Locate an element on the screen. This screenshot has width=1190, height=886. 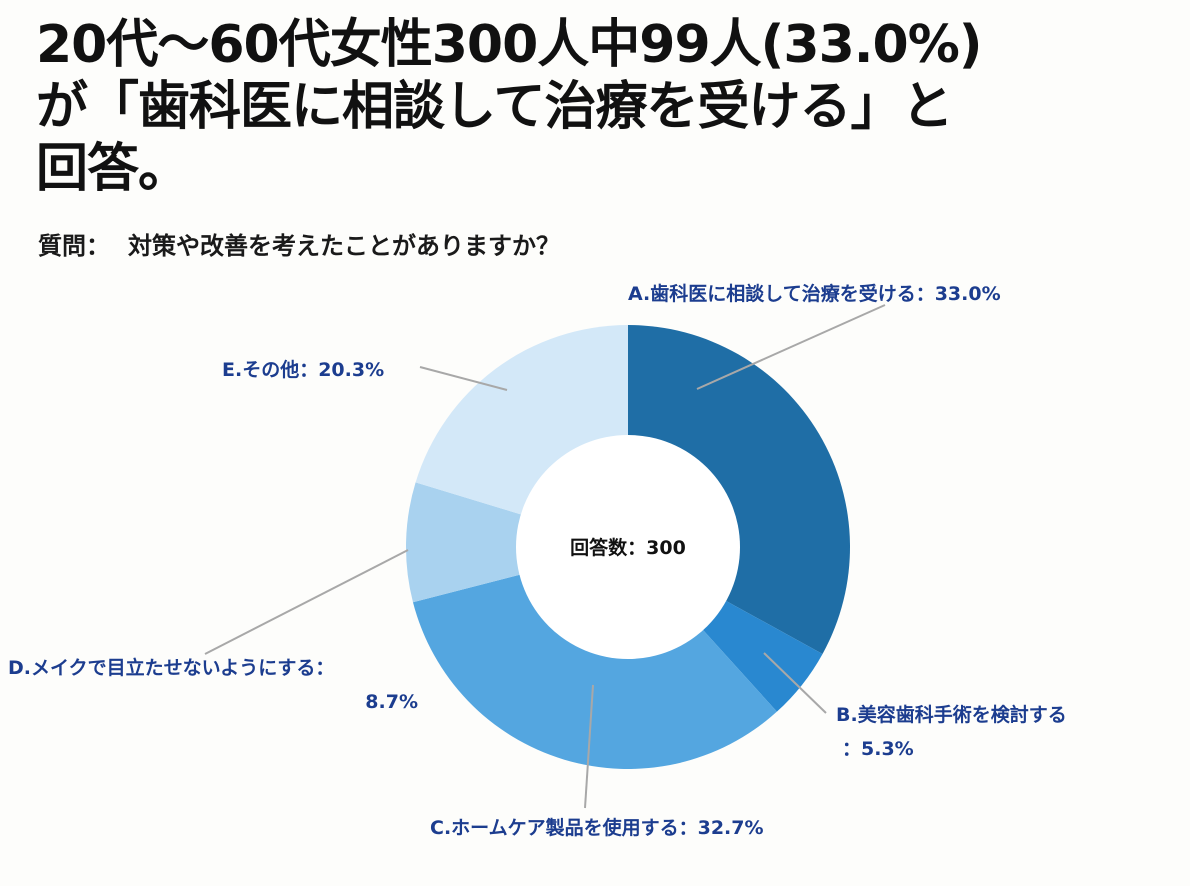
question-text: 対策や改善を考えたことがありますか？ is located at coordinates (344, 246).